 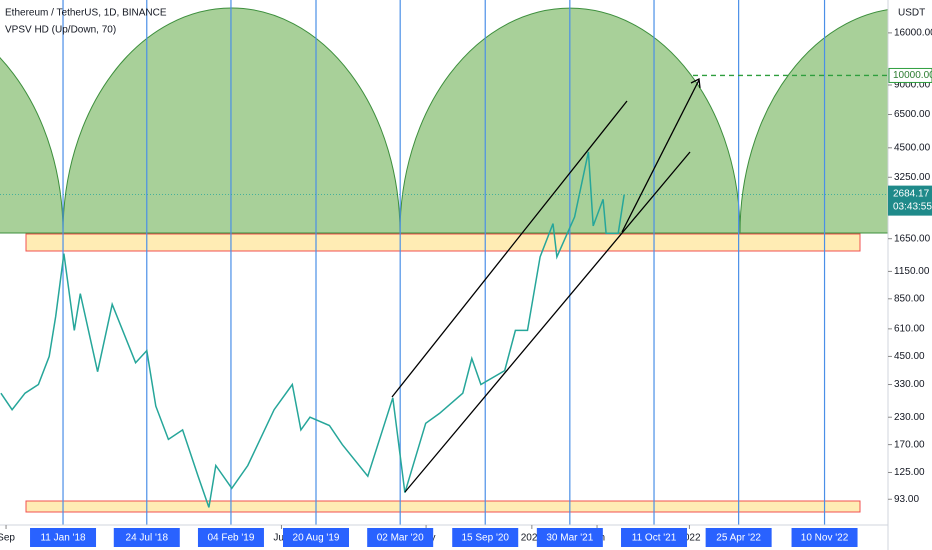 What do you see at coordinates (909, 298) in the screenshot?
I see `y-tick-label: 850.00` at bounding box center [909, 298].